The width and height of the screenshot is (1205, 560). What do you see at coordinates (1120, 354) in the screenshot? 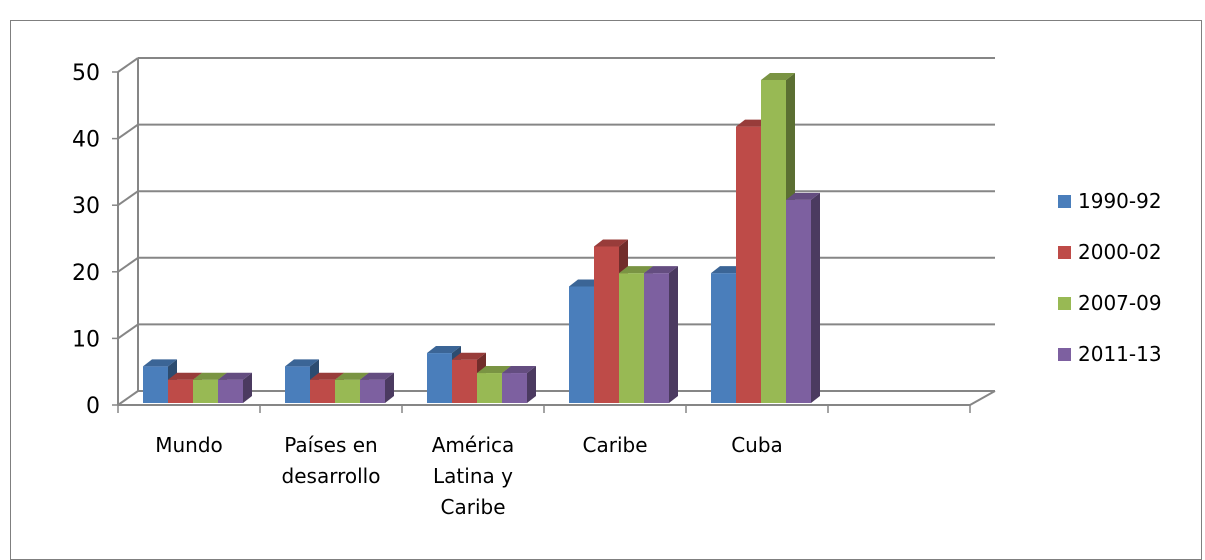
I see `legend-label: 2011-13` at bounding box center [1120, 354].